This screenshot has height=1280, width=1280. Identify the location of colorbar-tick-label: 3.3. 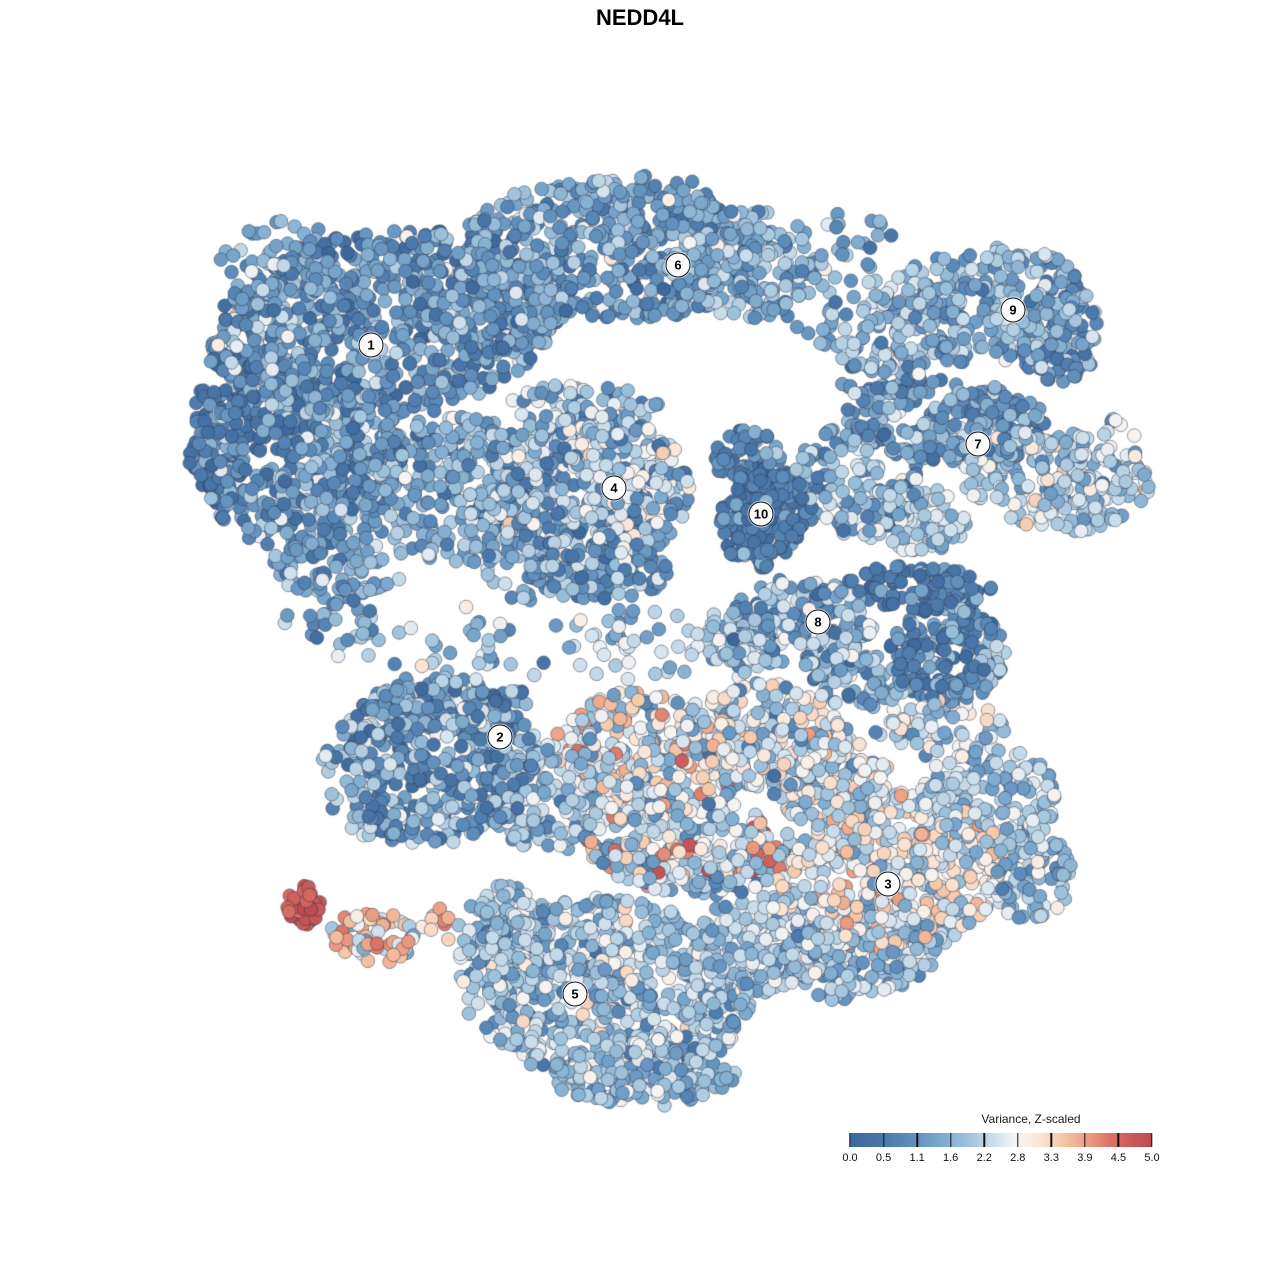
(1051, 1158).